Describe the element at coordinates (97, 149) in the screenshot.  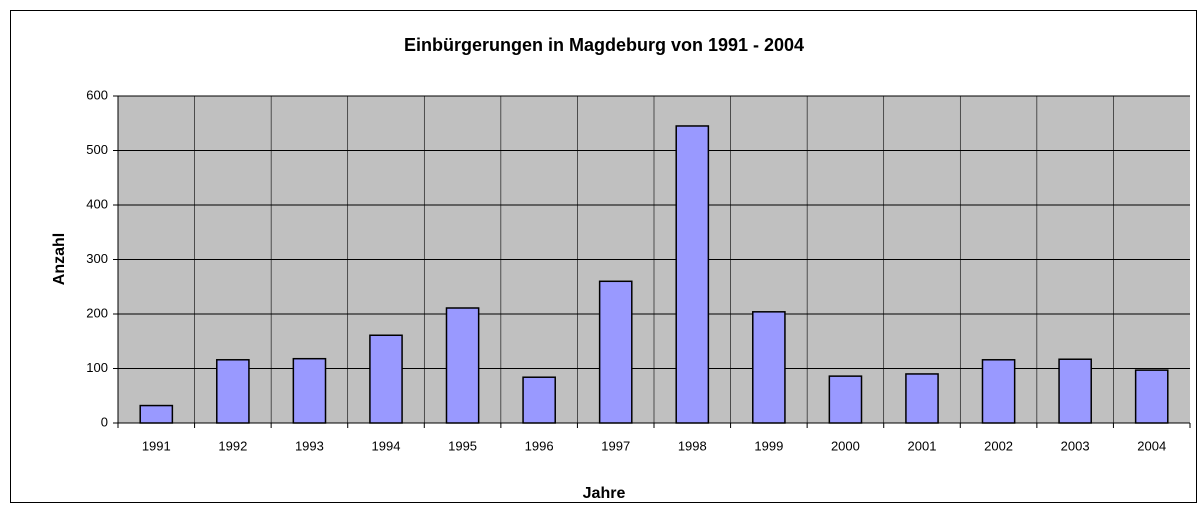
I see `y-tick-label: 500` at that location.